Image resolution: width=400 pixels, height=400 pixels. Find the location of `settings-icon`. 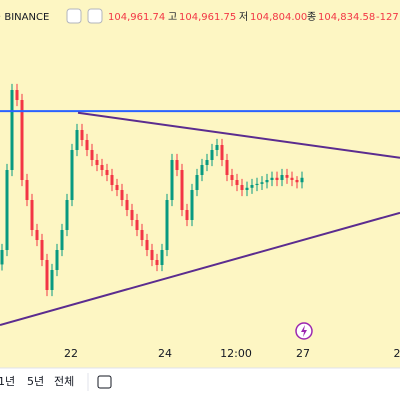

settings-icon is located at coordinates (95, 16).